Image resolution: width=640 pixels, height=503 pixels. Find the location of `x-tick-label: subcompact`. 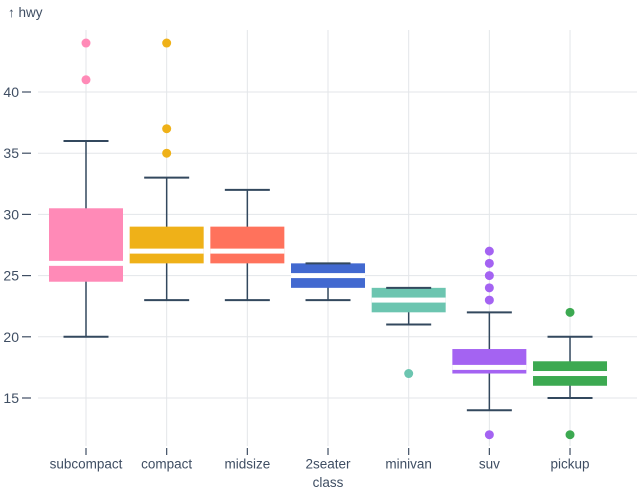

x-tick-label: subcompact is located at coordinates (86, 464).